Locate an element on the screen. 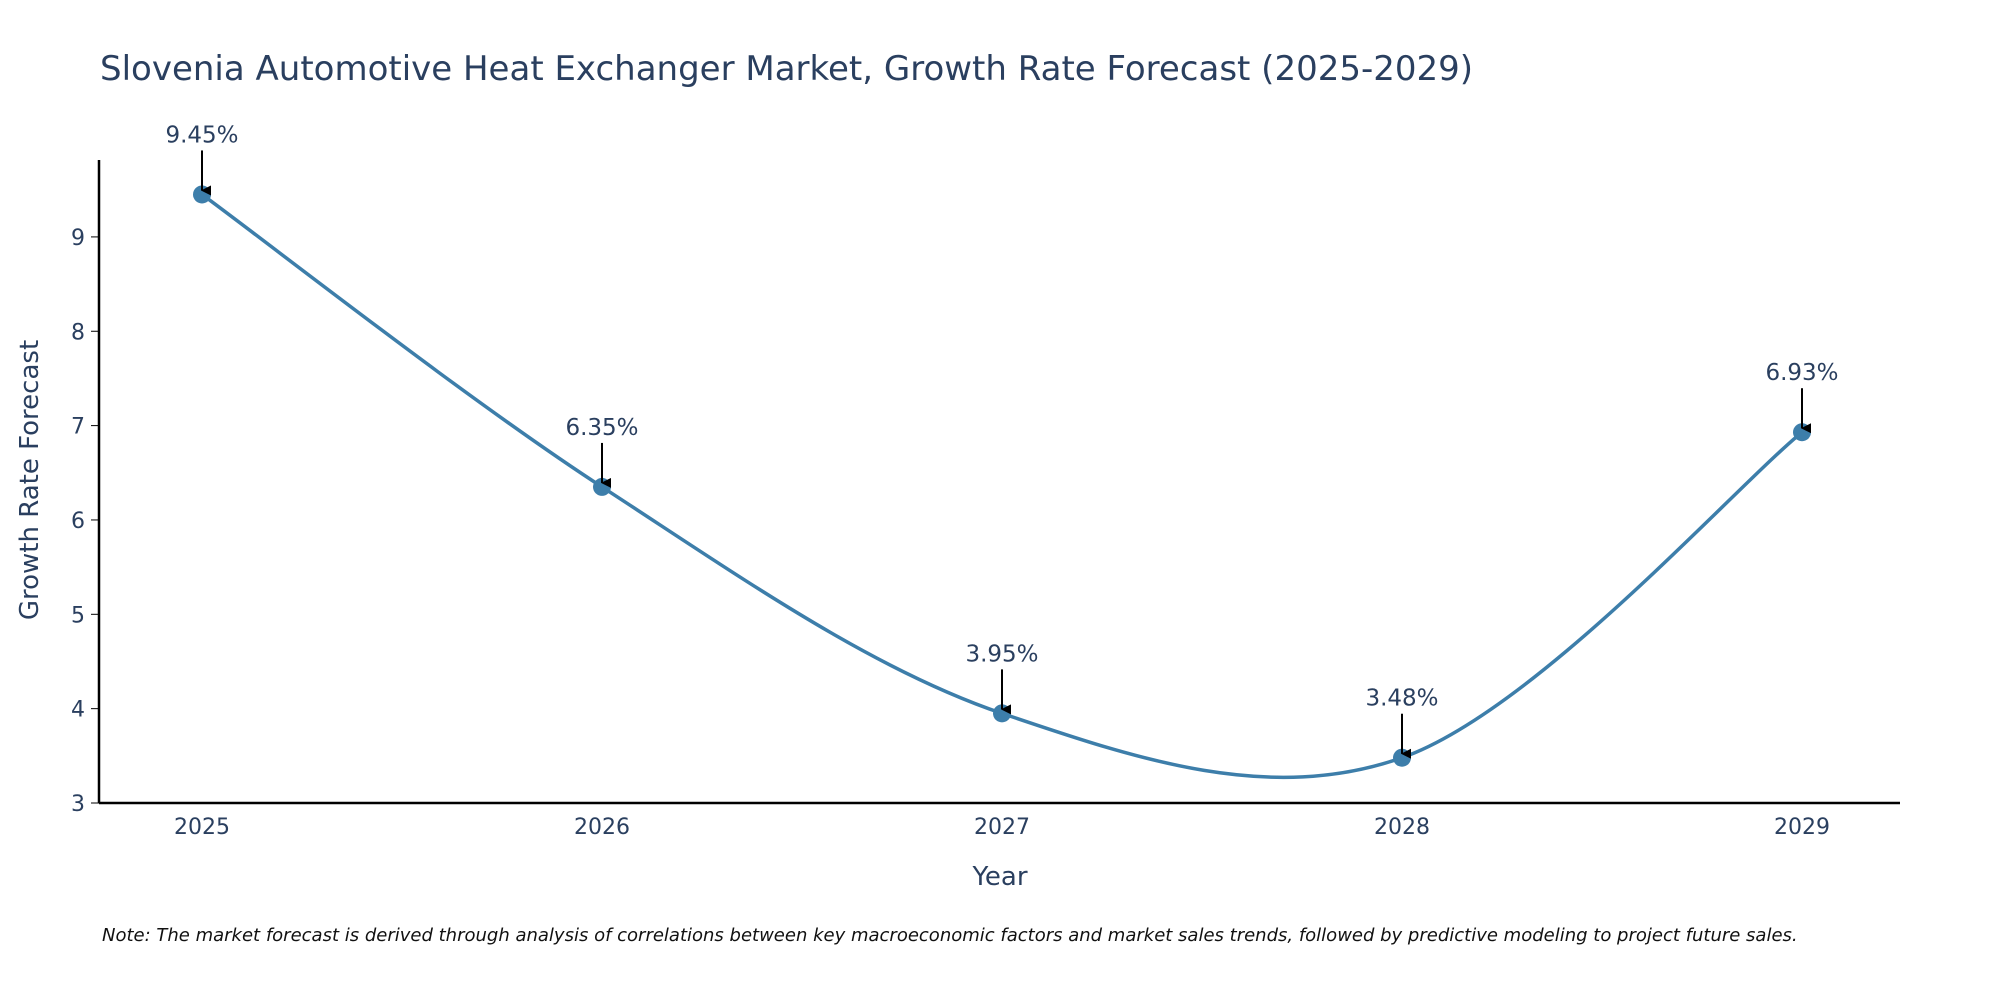 The width and height of the screenshot is (2000, 1000). x-tick-label: 2027 is located at coordinates (1002, 827).